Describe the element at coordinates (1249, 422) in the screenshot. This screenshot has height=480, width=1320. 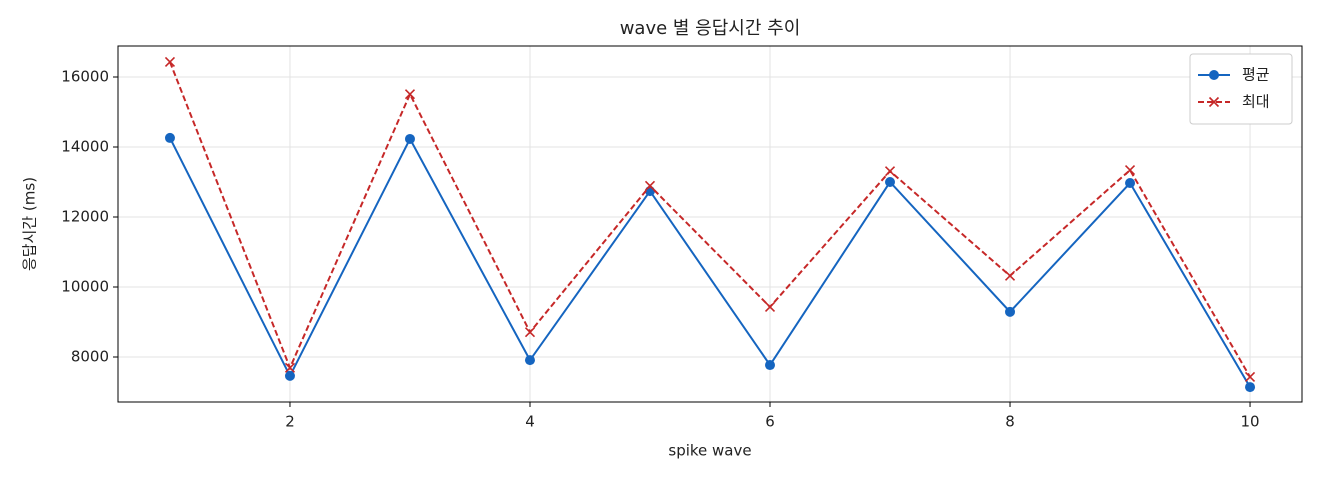
I see `x-tick-label: 10` at that location.